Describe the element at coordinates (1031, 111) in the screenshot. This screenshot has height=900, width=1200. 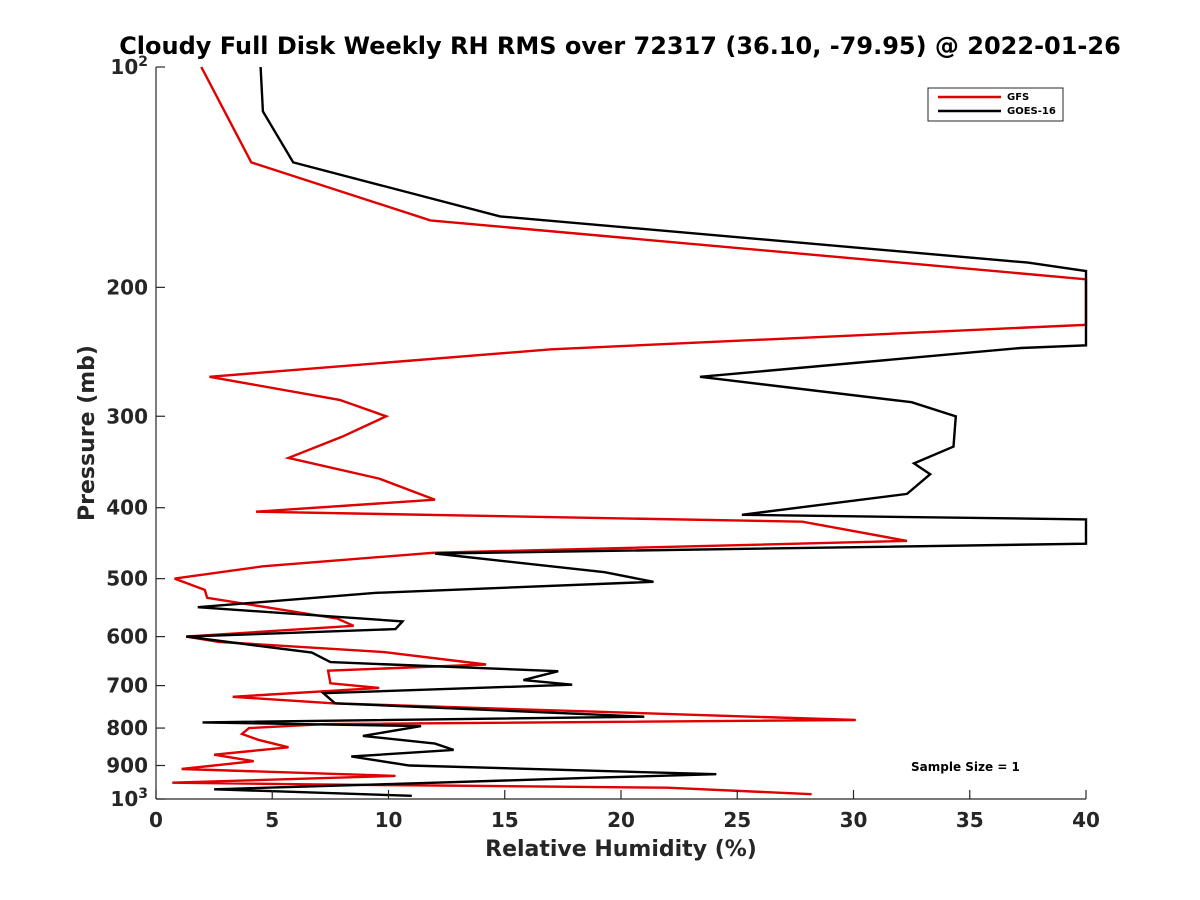
I see `legend-label-goes16: GOES-16` at that location.